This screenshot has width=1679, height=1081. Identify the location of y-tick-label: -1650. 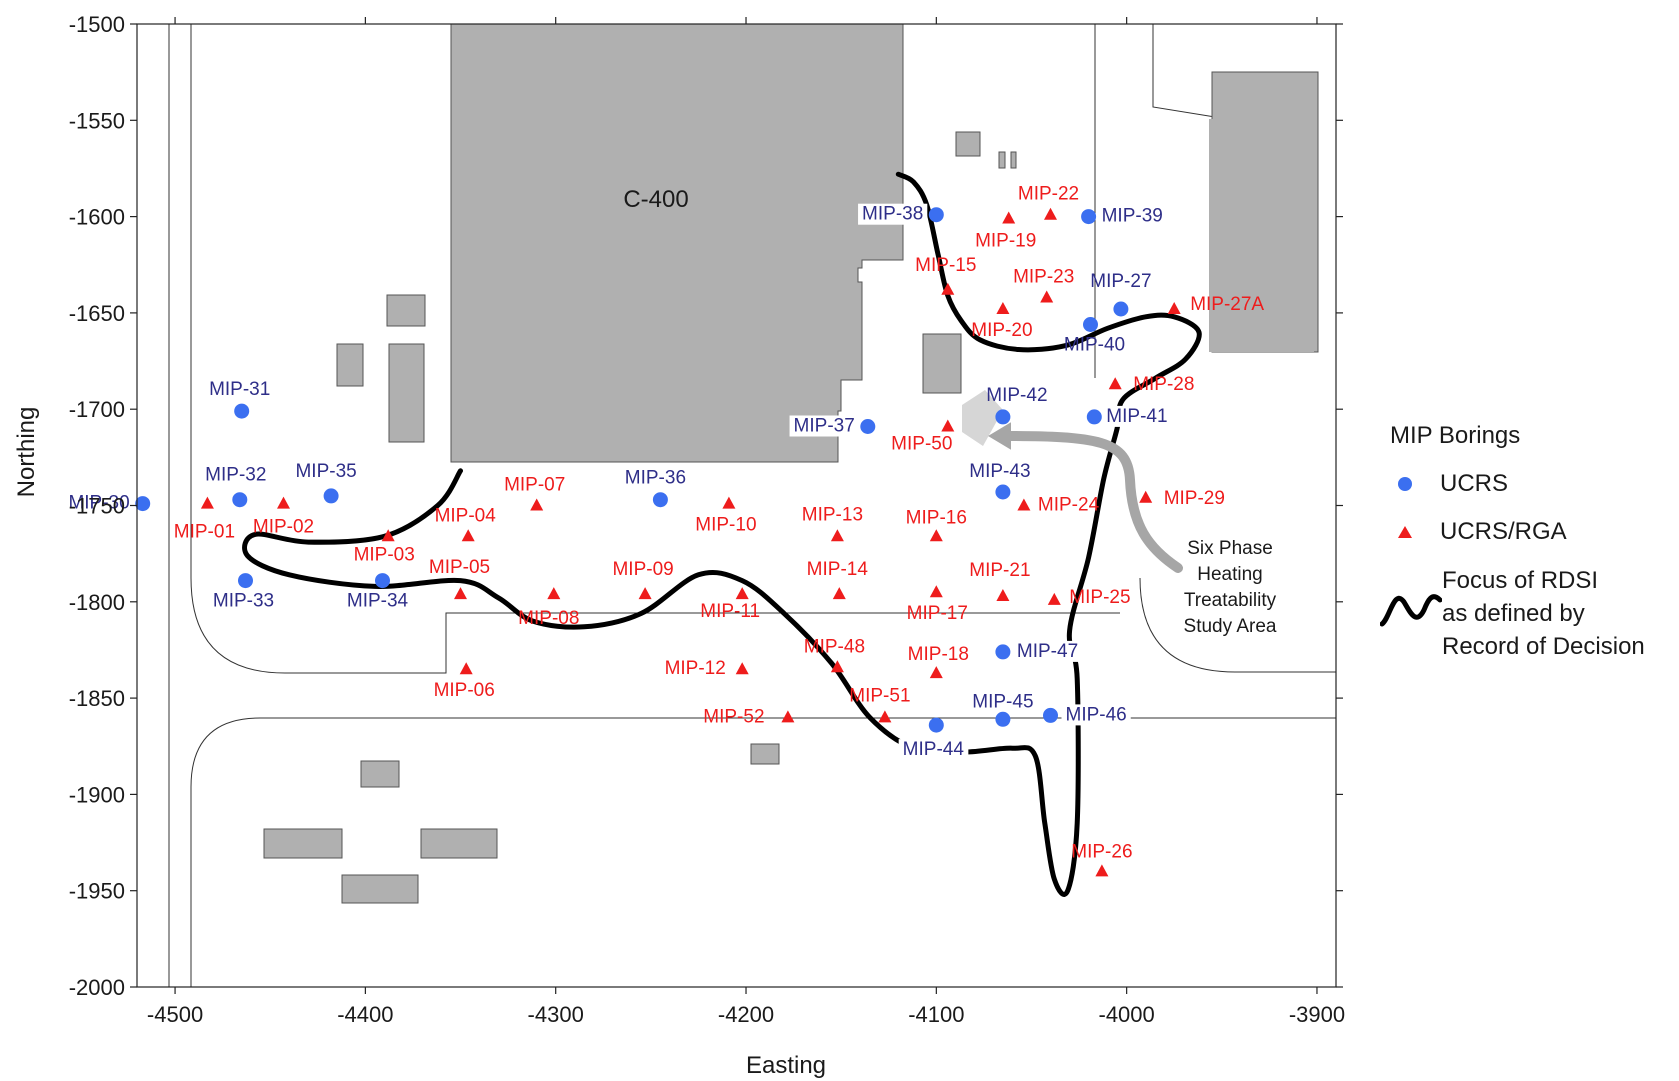
(97, 313).